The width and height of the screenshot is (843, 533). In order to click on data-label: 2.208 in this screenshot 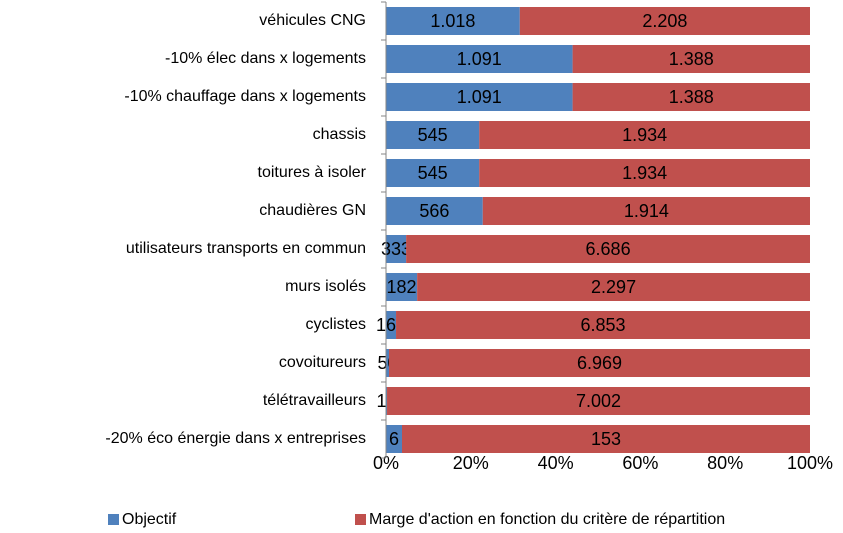, I will do `click(664, 21)`.